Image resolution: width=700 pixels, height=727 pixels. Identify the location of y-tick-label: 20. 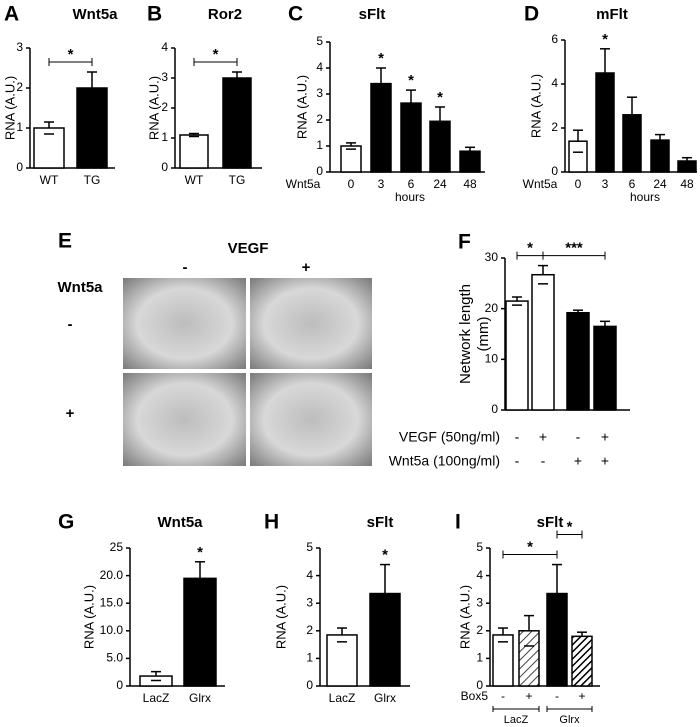
(492, 308).